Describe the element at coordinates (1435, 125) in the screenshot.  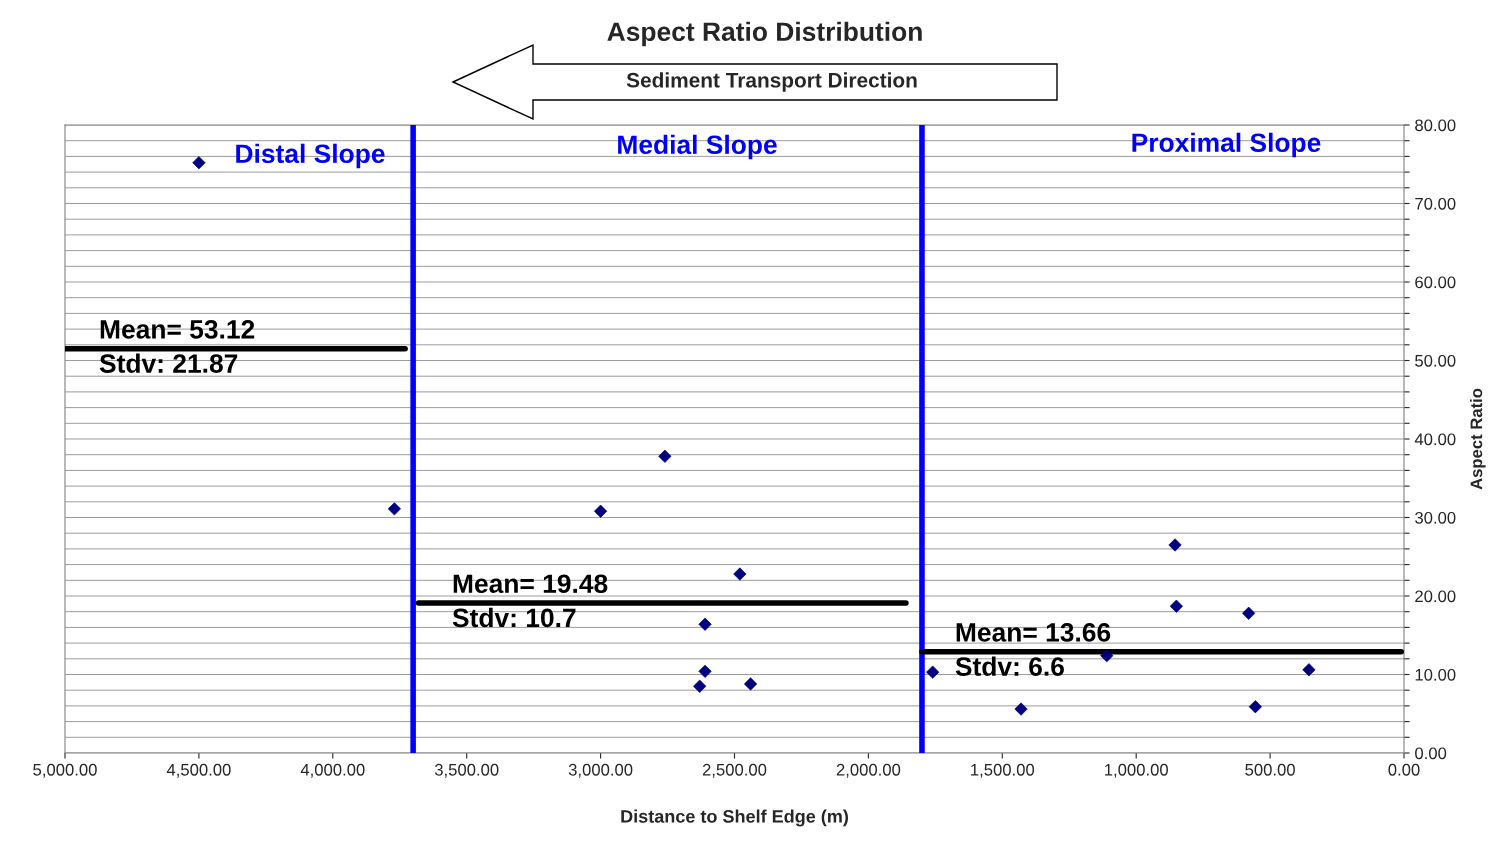
I see `y-tick-label: 80.00` at that location.